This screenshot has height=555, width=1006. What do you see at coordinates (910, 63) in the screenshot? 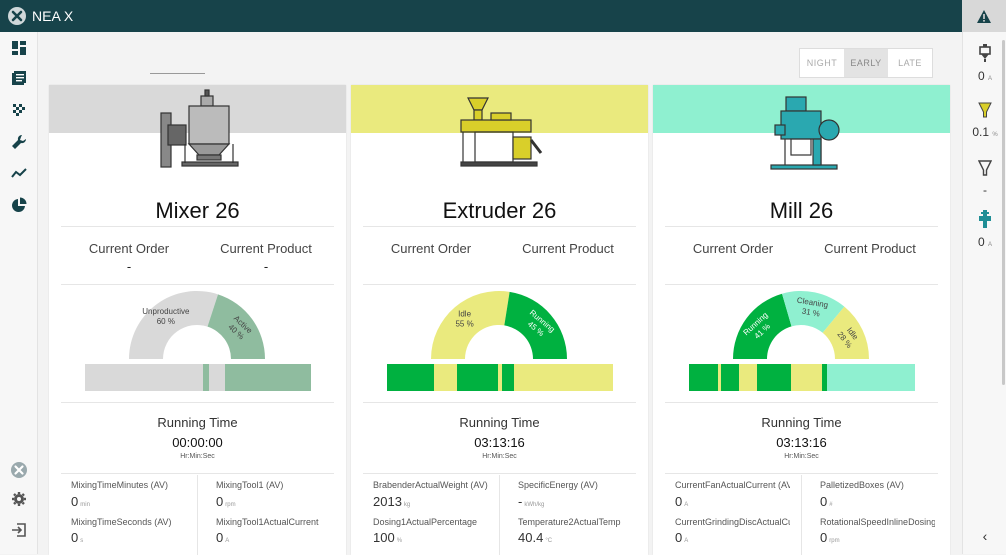
I see `shift-late-button: LATE` at bounding box center [910, 63].